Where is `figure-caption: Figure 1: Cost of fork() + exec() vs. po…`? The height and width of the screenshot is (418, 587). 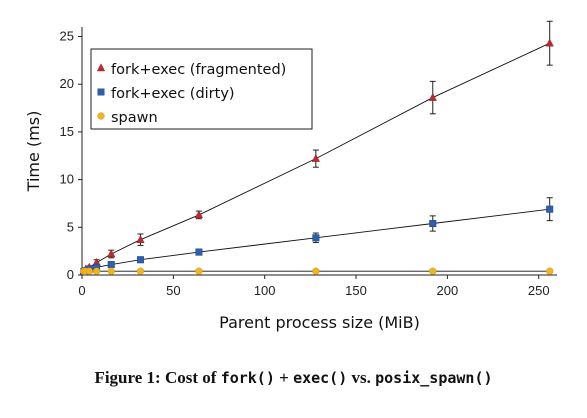
figure-caption: Figure 1: Cost of fork() + exec() vs. po… is located at coordinates (293, 378).